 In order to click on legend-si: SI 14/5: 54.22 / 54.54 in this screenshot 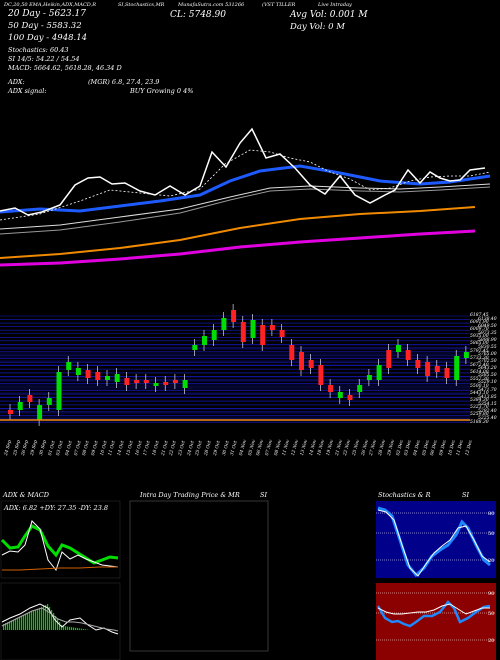, I will do `click(44, 59)`.